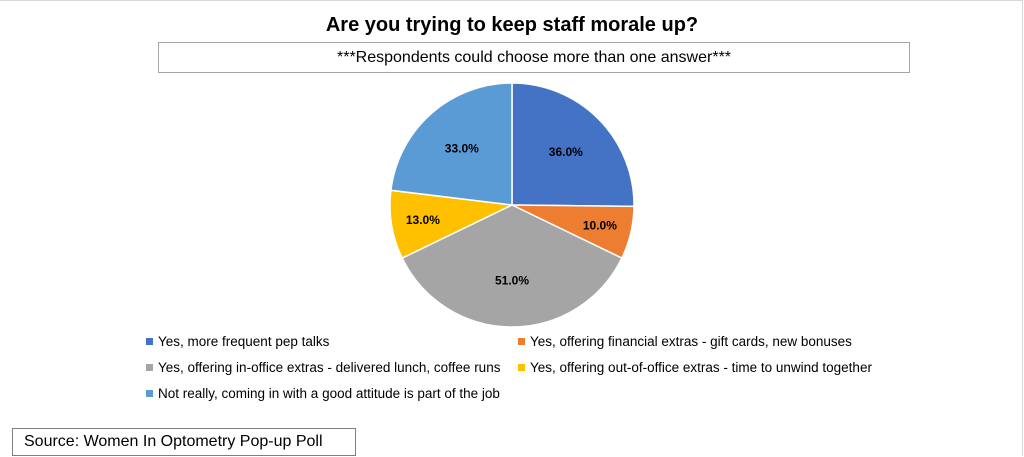  I want to click on legend-item-1: Yes, more frequent pep talks, so click(237, 341).